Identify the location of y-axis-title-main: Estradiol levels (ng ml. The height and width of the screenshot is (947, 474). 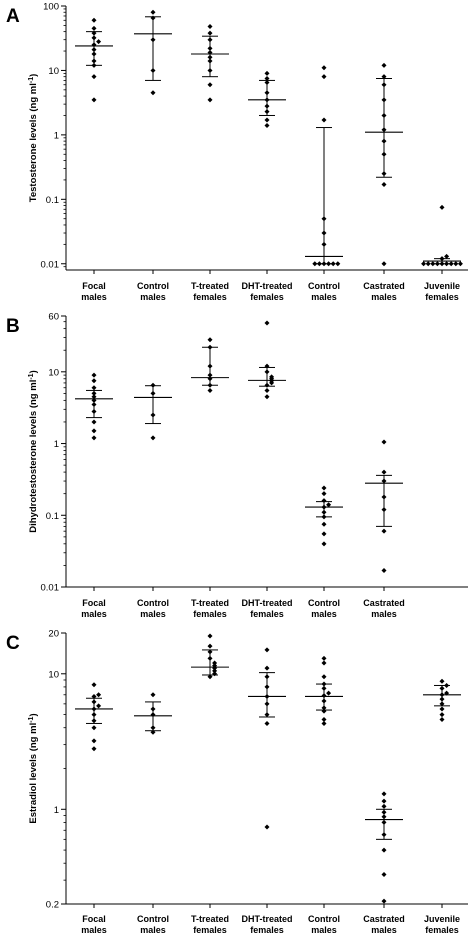
(33, 773).